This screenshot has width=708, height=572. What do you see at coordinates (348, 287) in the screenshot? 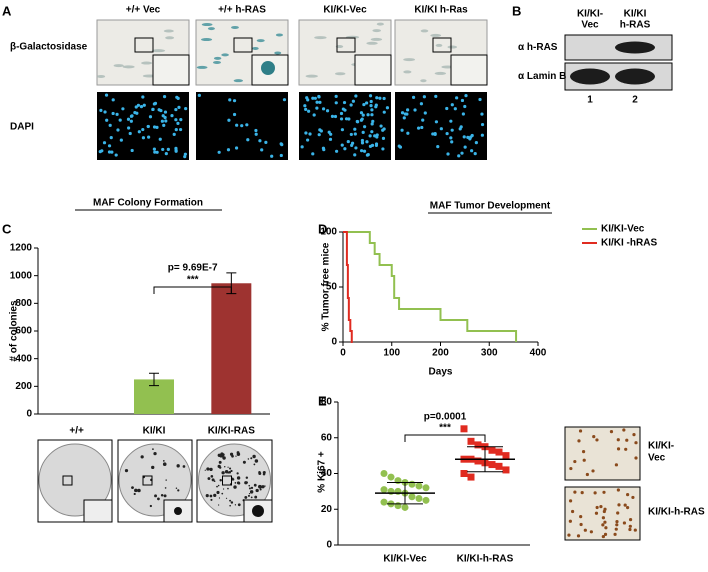
I see `survival-line` at bounding box center [348, 287].